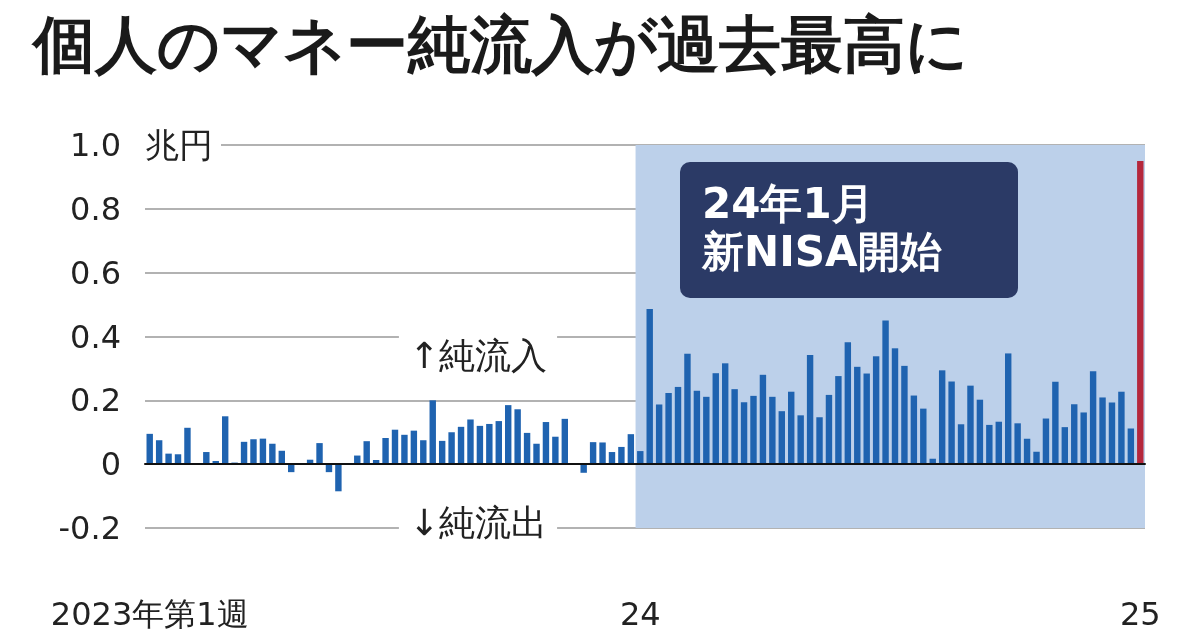  Describe the element at coordinates (788, 203) in the screenshot. I see `annotation: 24年1月` at that location.